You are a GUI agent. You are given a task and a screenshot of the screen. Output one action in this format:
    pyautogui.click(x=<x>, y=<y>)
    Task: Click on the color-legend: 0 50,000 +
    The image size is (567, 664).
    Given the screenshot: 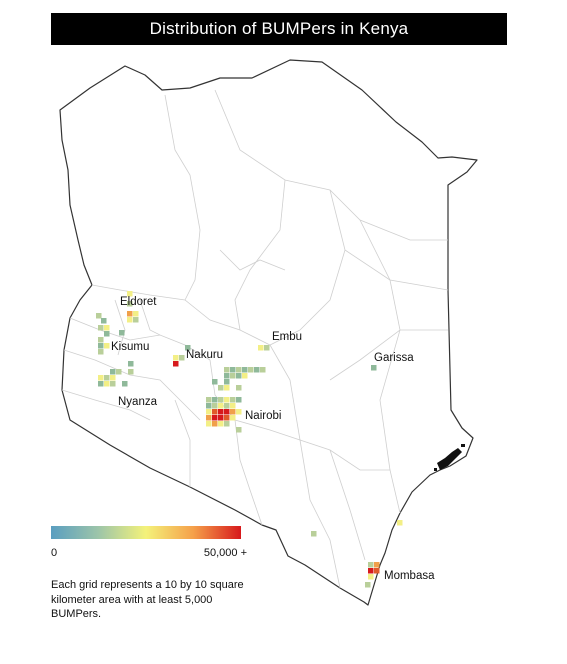 What is the action you would take?
    pyautogui.click(x=149, y=544)
    